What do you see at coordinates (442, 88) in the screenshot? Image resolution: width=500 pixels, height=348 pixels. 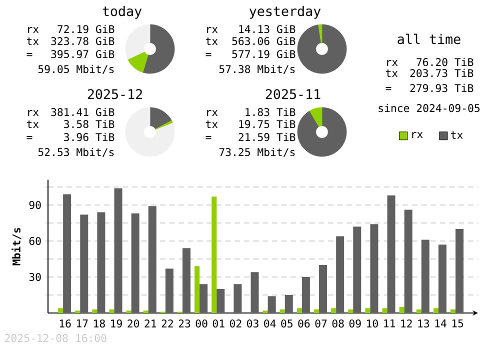 I see `text: 279.93 TiB` at bounding box center [442, 88].